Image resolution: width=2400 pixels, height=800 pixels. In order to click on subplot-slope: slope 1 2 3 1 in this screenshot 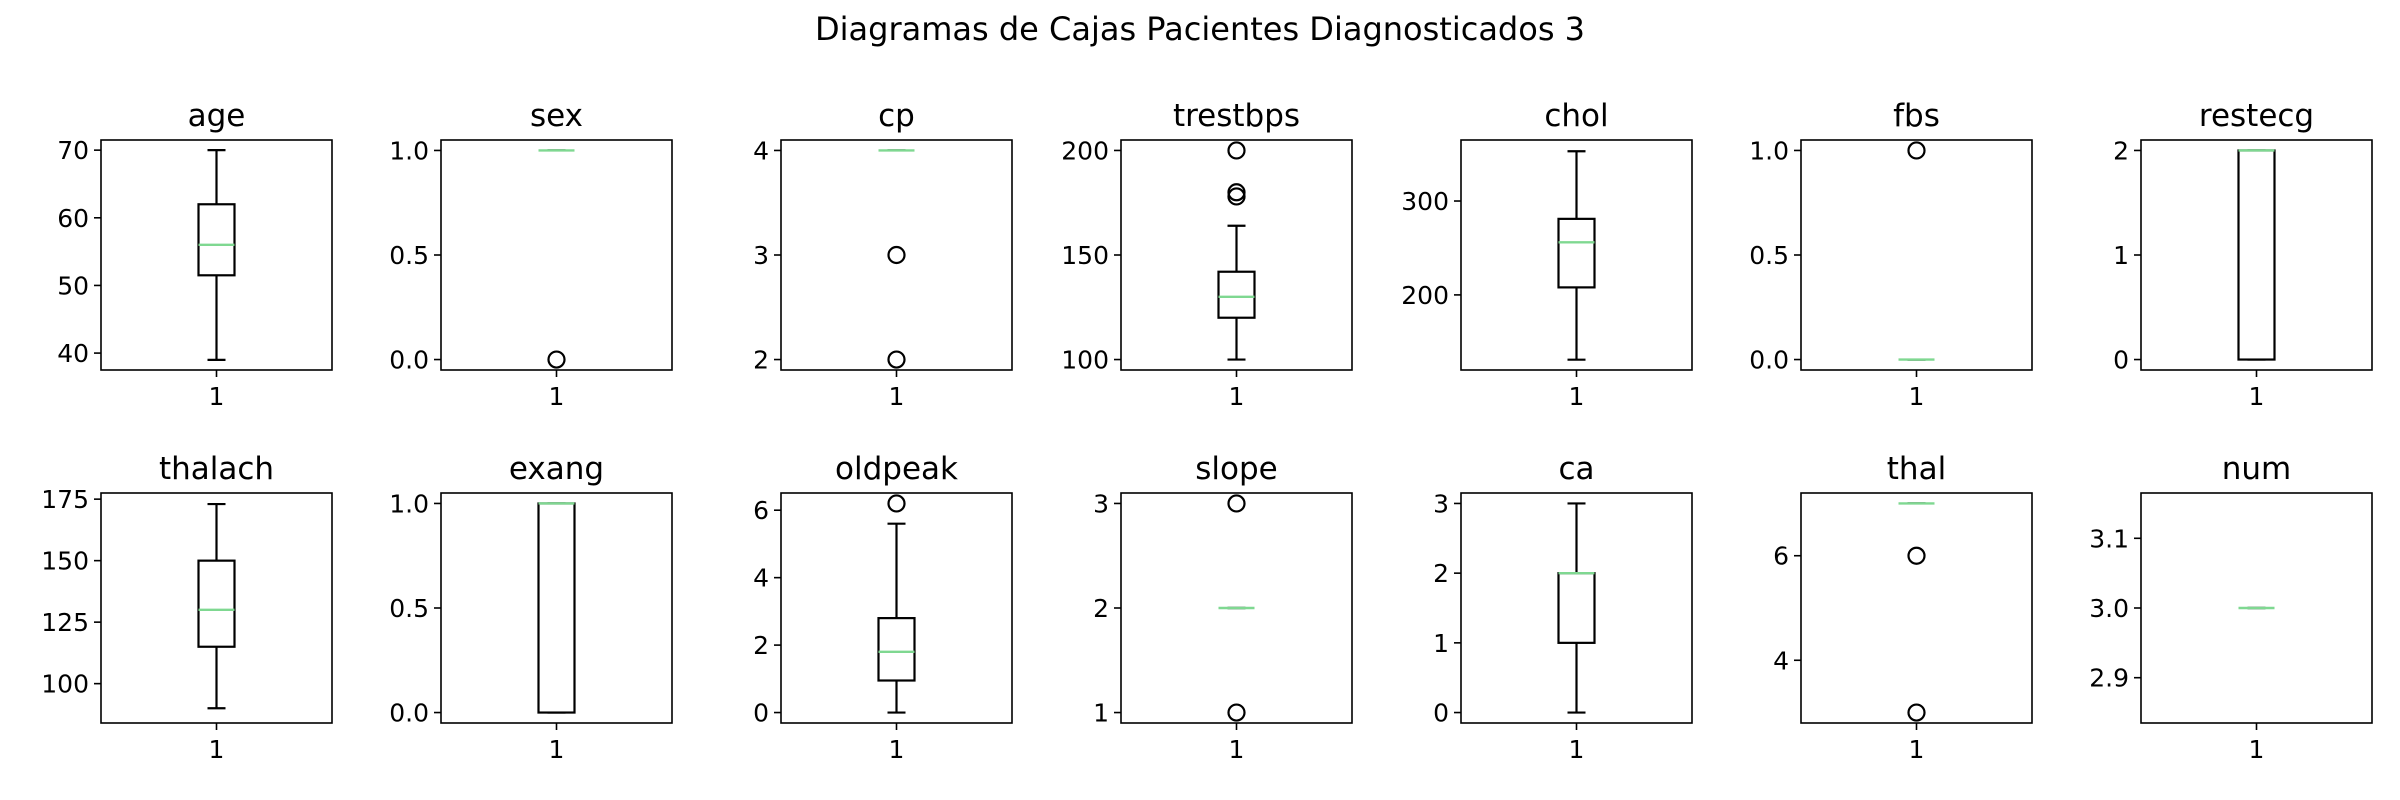, I will do `click(1223, 607)`.